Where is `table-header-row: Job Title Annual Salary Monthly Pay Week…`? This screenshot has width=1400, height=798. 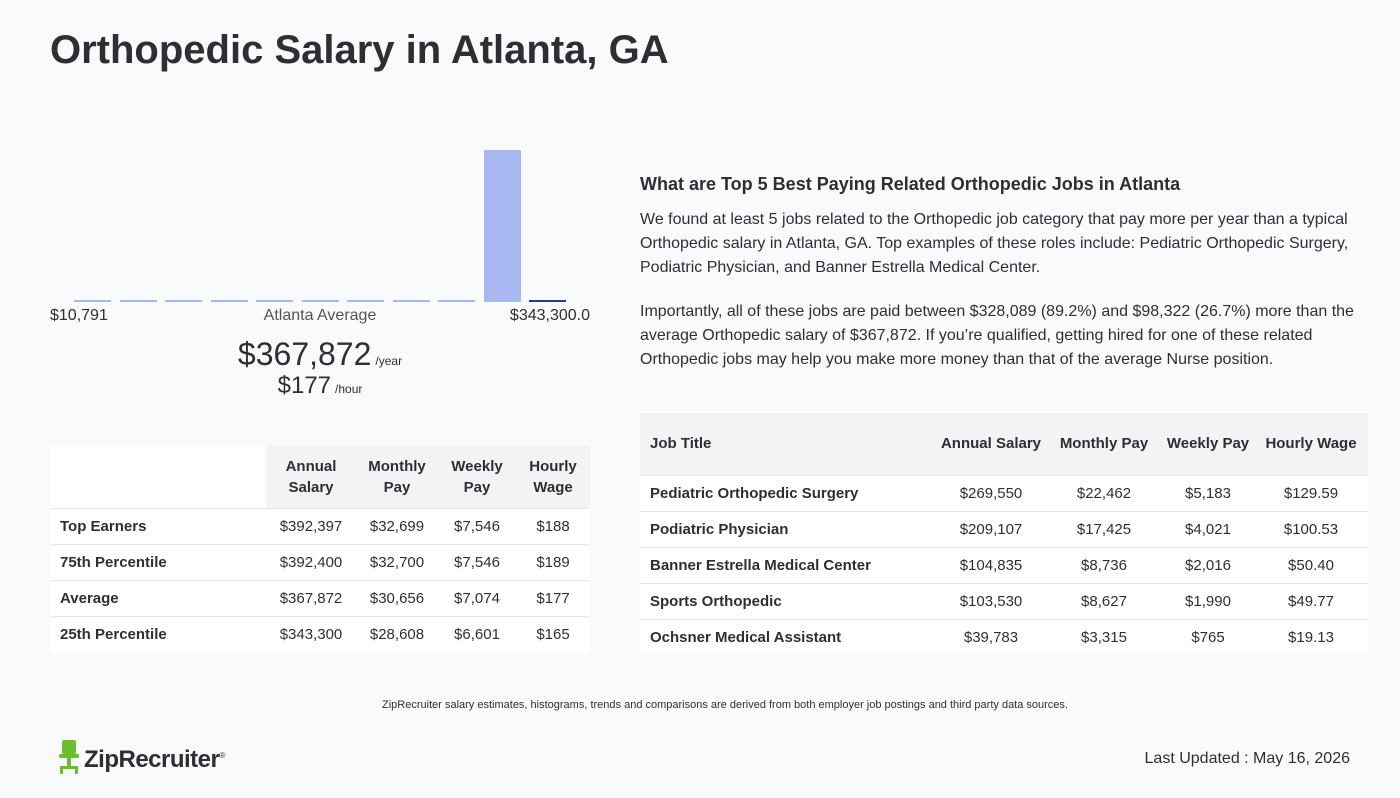
table-header-row: Job Title Annual Salary Monthly Pay Week… is located at coordinates (1004, 444).